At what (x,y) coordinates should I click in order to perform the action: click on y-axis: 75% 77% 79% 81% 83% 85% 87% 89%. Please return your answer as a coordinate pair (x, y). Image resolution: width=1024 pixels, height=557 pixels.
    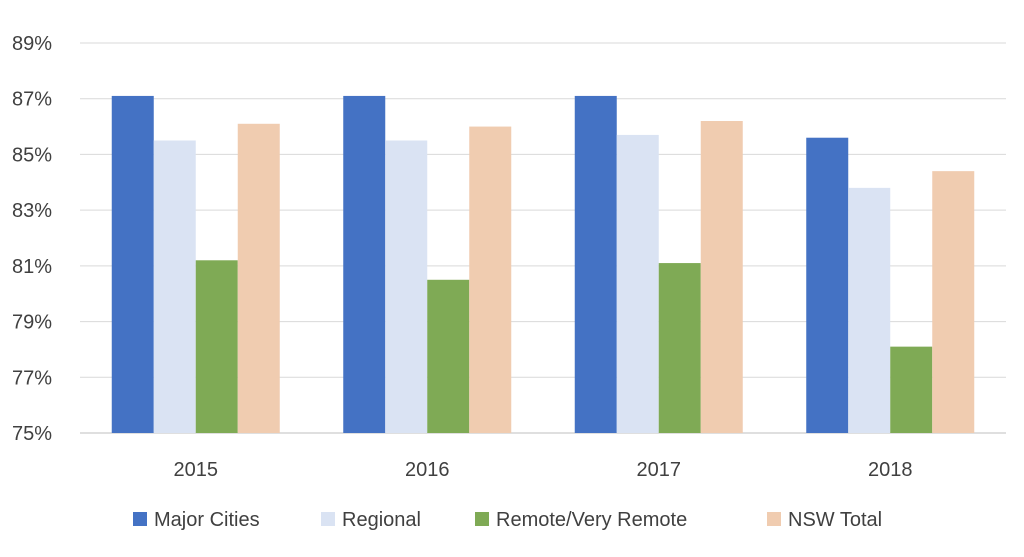
    Looking at the image, I should click on (32, 239).